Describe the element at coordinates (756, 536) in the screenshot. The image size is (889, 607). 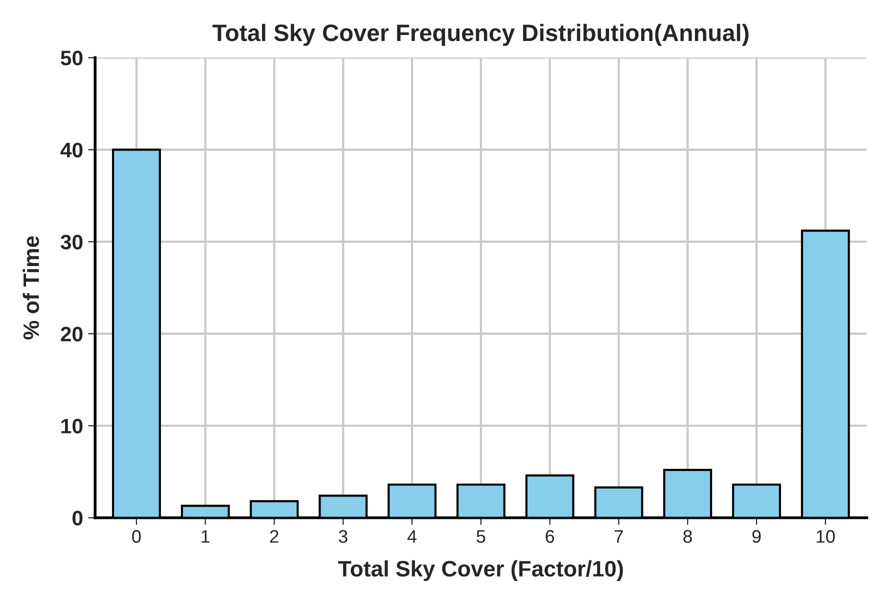
I see `x-tick-label: 9` at that location.